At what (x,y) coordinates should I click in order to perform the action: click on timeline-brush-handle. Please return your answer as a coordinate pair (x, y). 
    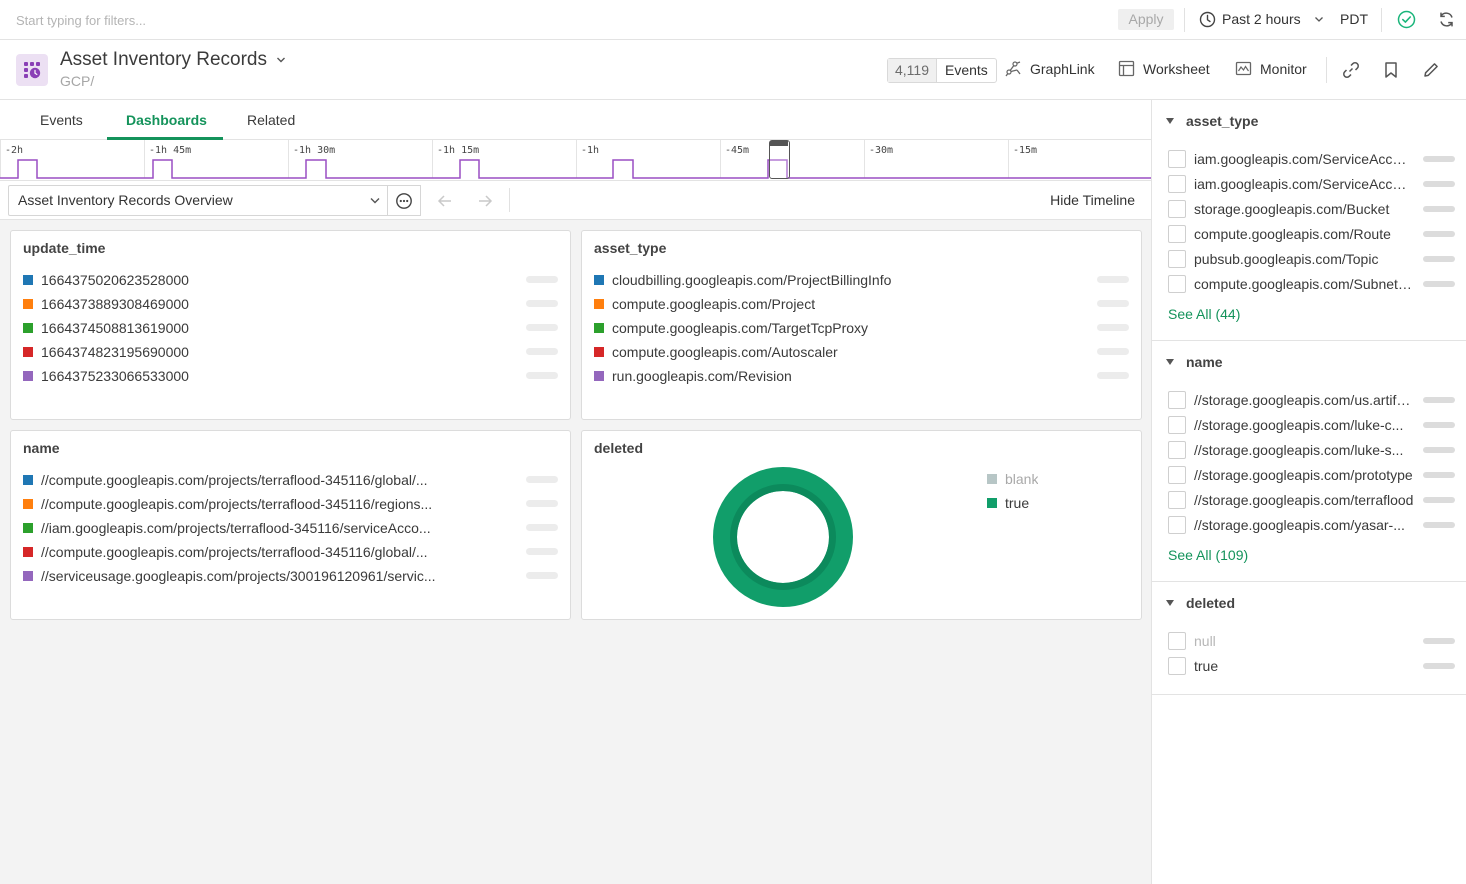
    Looking at the image, I should click on (779, 159).